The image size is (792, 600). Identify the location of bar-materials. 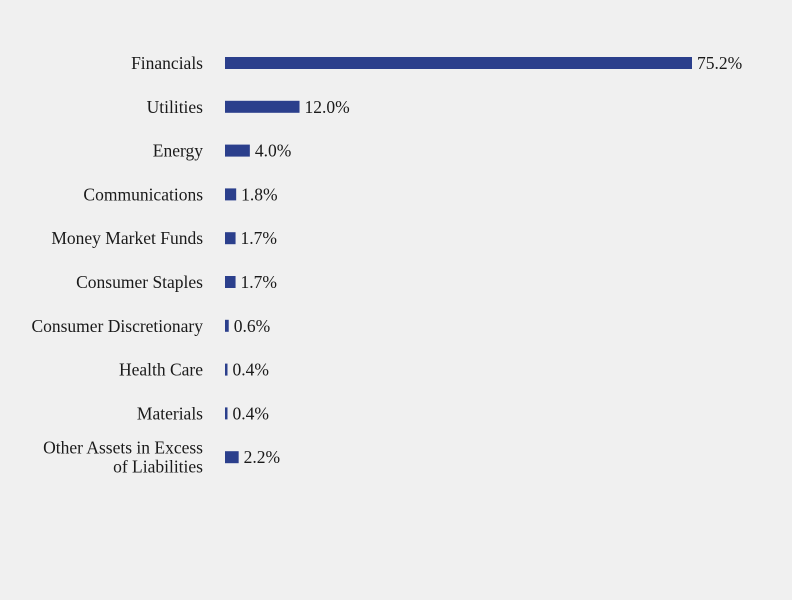
(226, 413).